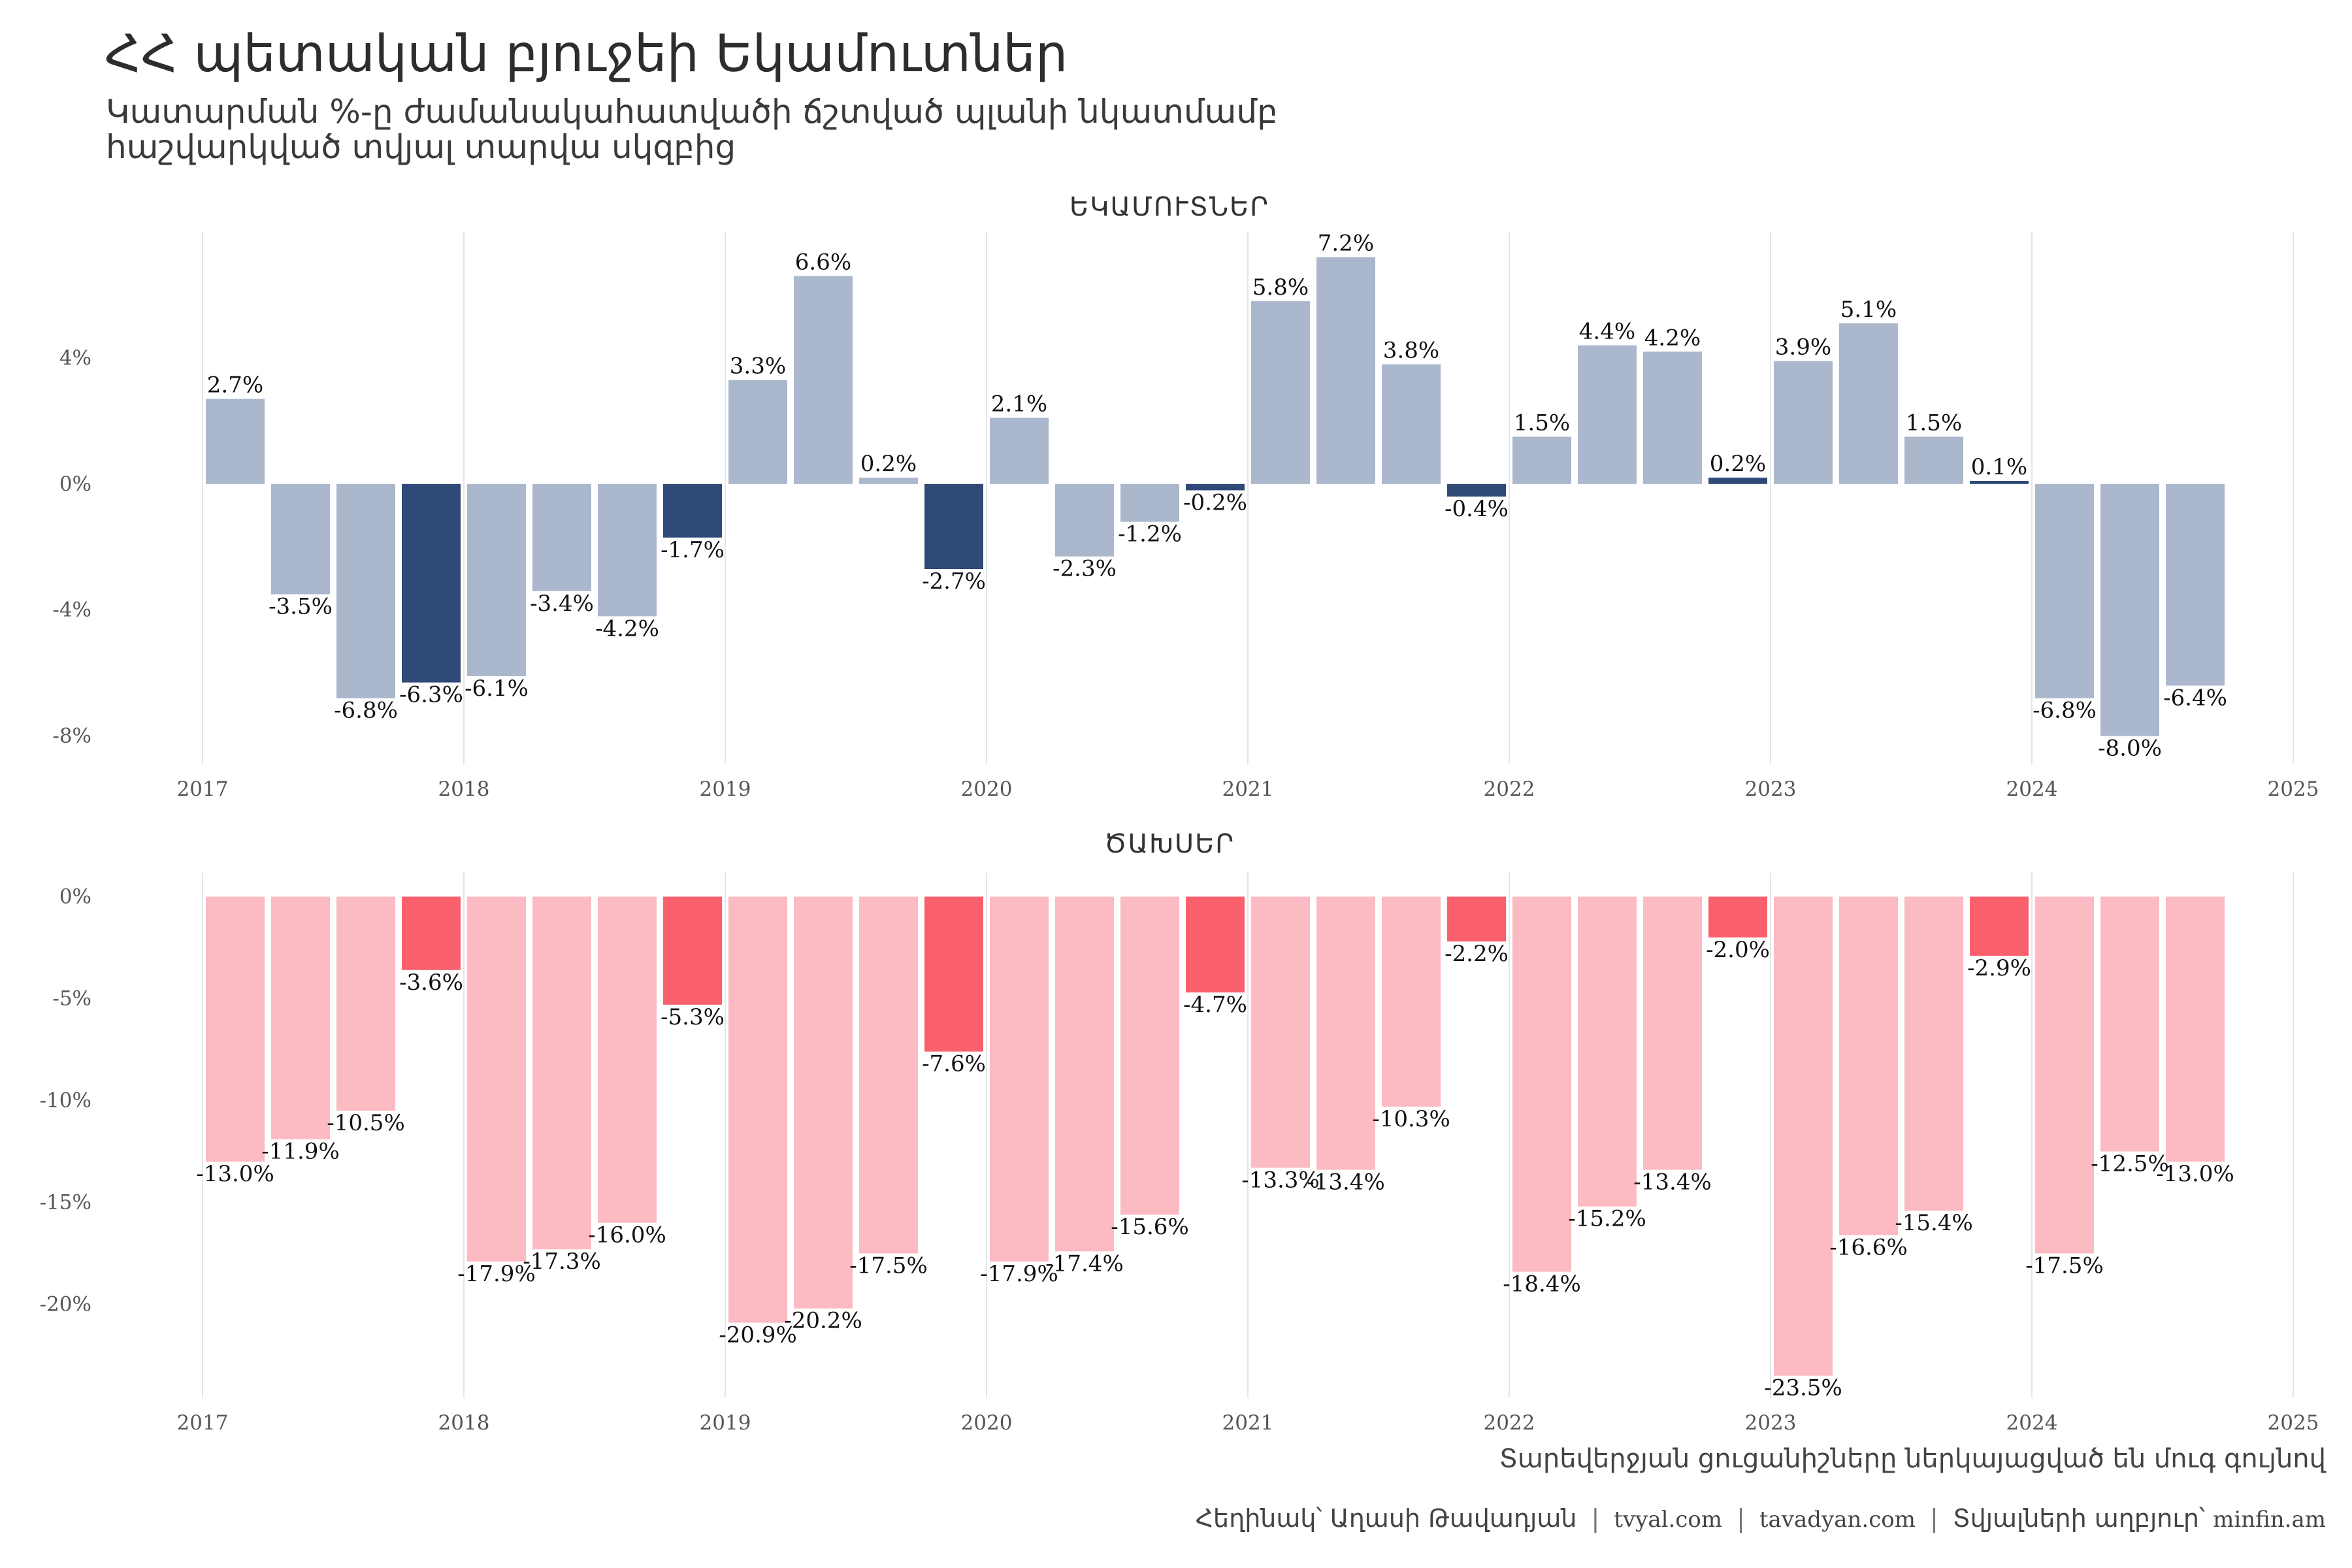  I want to click on panel-title: ԾԱԽՍԵՐ, so click(1169, 844).